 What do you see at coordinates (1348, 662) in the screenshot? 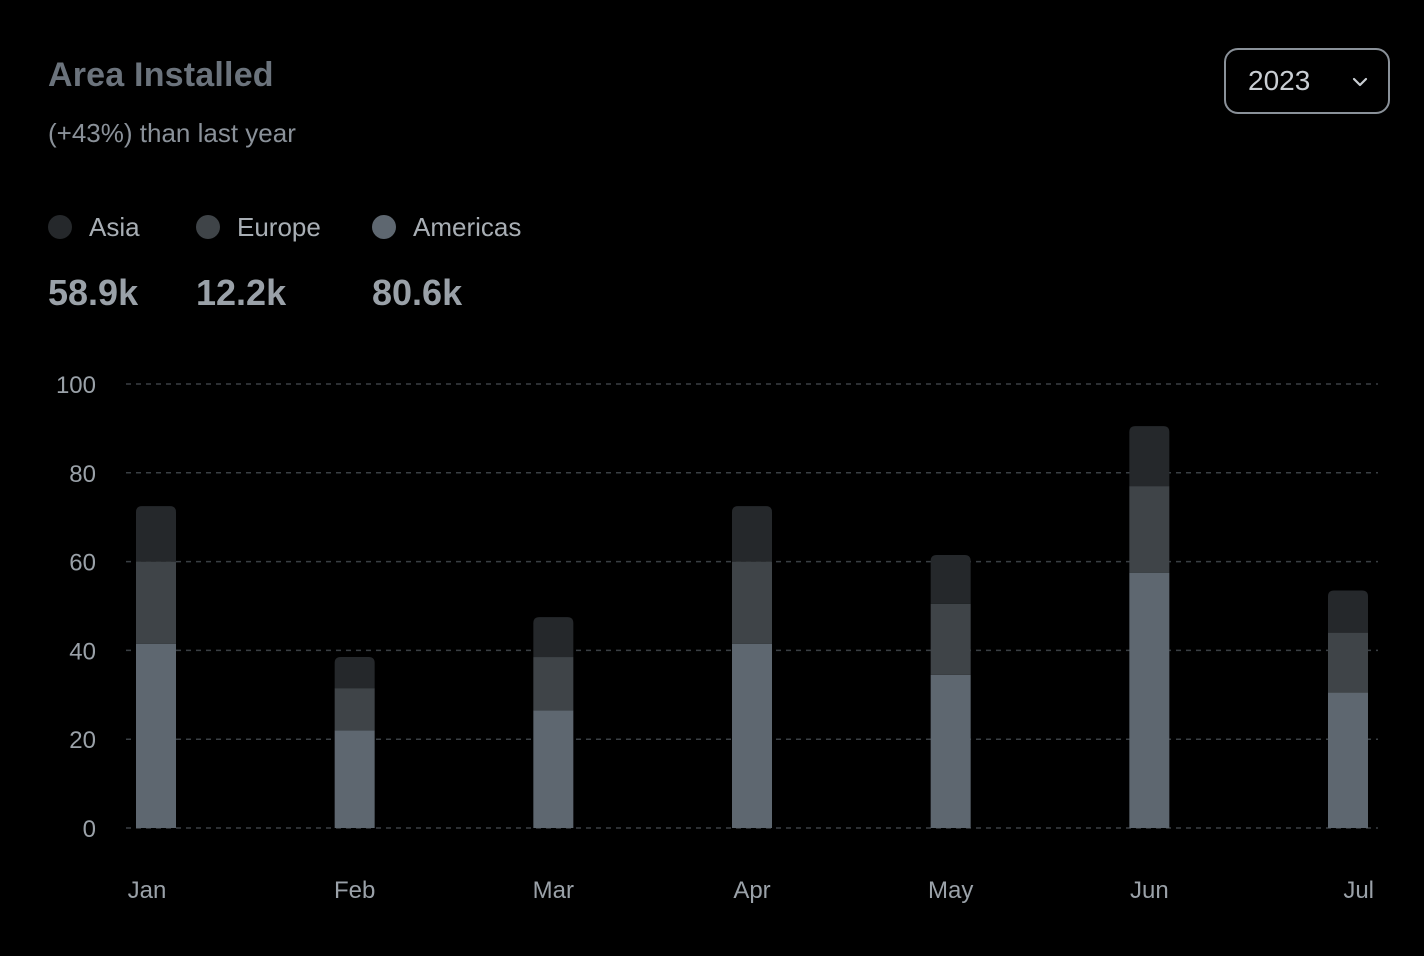
I see `bar-jul-europe` at bounding box center [1348, 662].